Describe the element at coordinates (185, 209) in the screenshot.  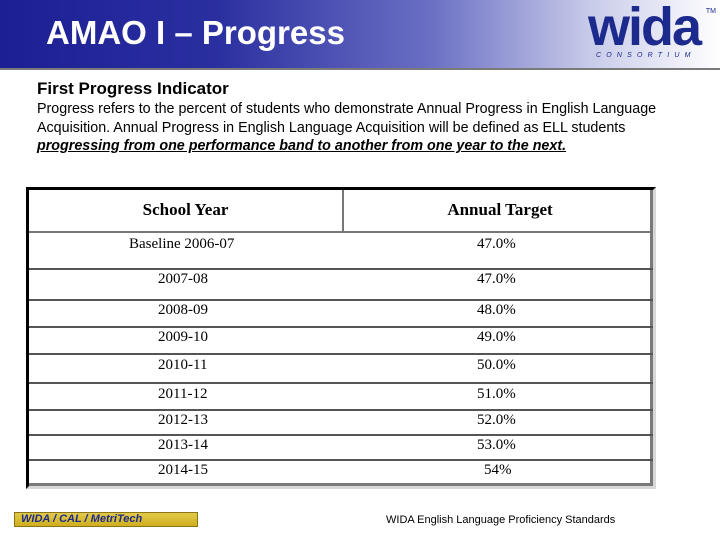
I see `header-school-year: School Year` at that location.